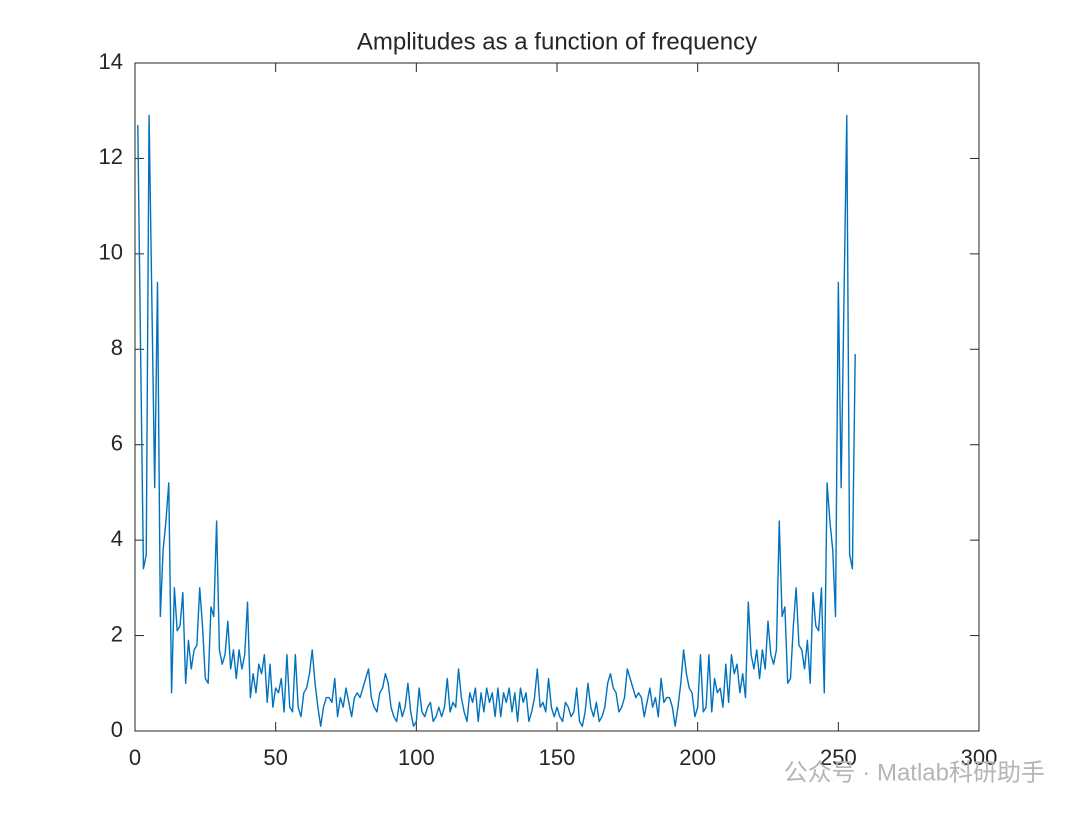 The height and width of the screenshot is (821, 1080). I want to click on y-tick-label: 6, so click(117, 443).